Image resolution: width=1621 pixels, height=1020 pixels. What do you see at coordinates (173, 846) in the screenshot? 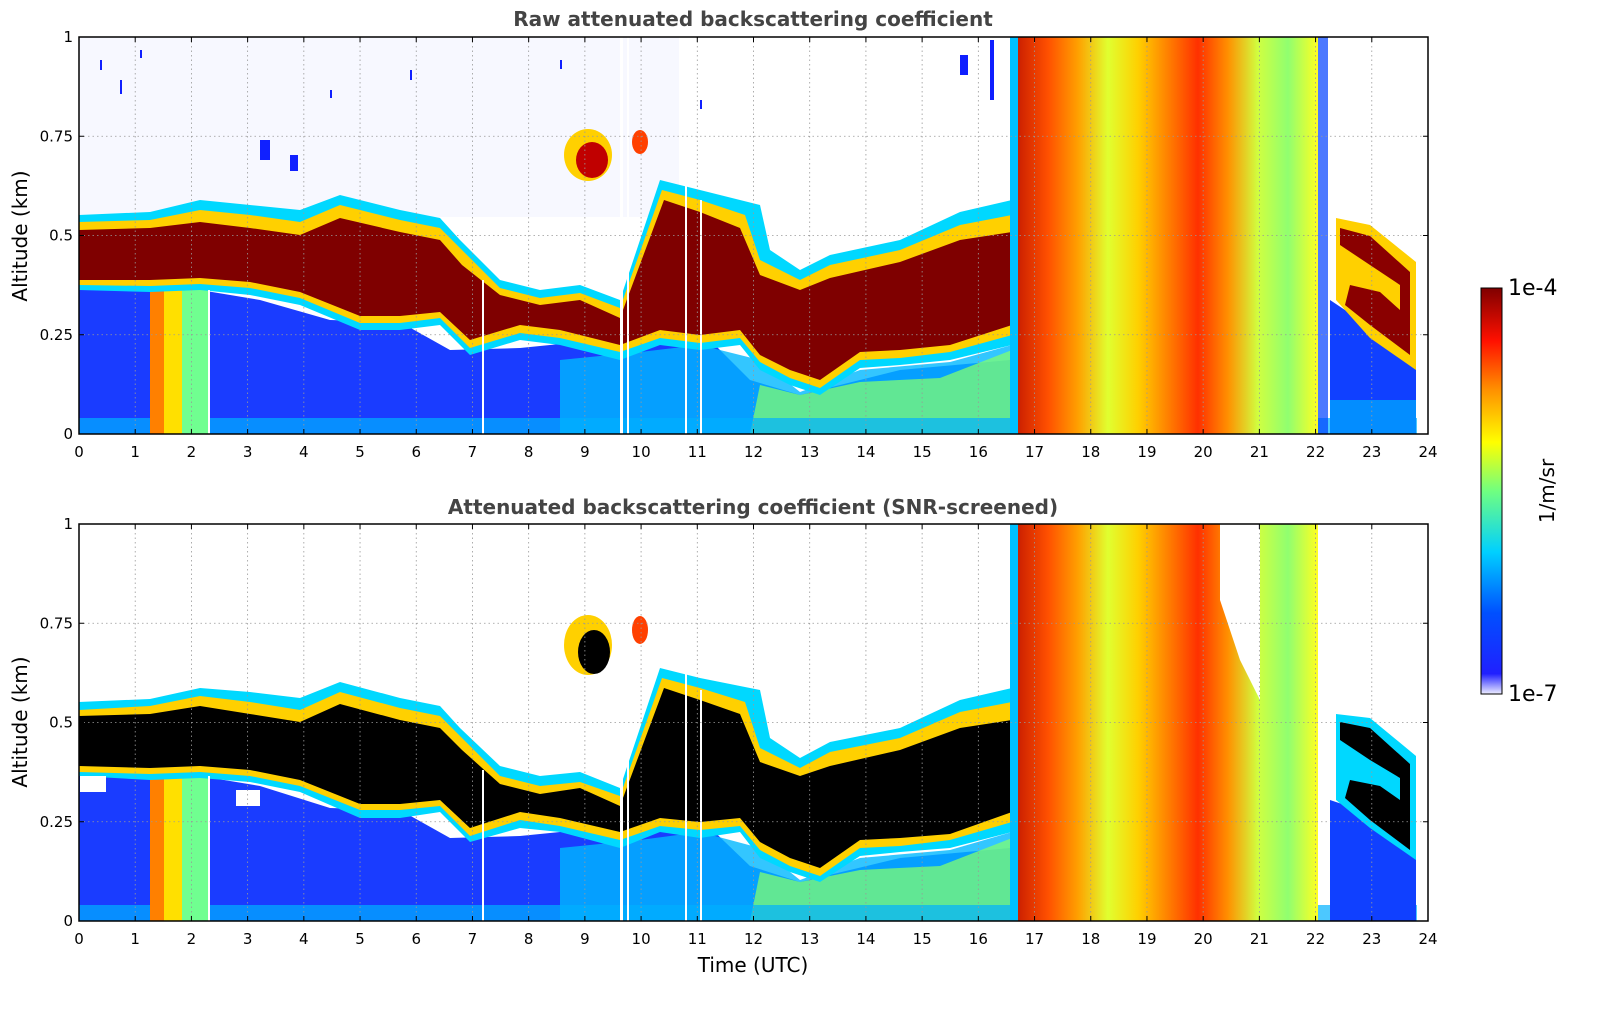
I see `column-1-7h` at bounding box center [173, 846].